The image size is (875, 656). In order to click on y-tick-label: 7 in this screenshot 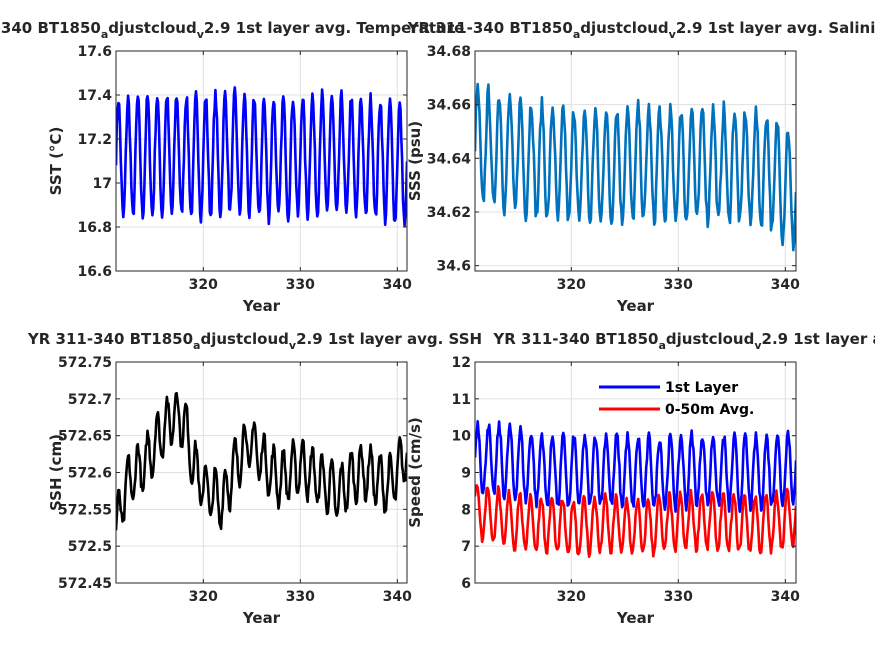, I will do `click(466, 547)`.